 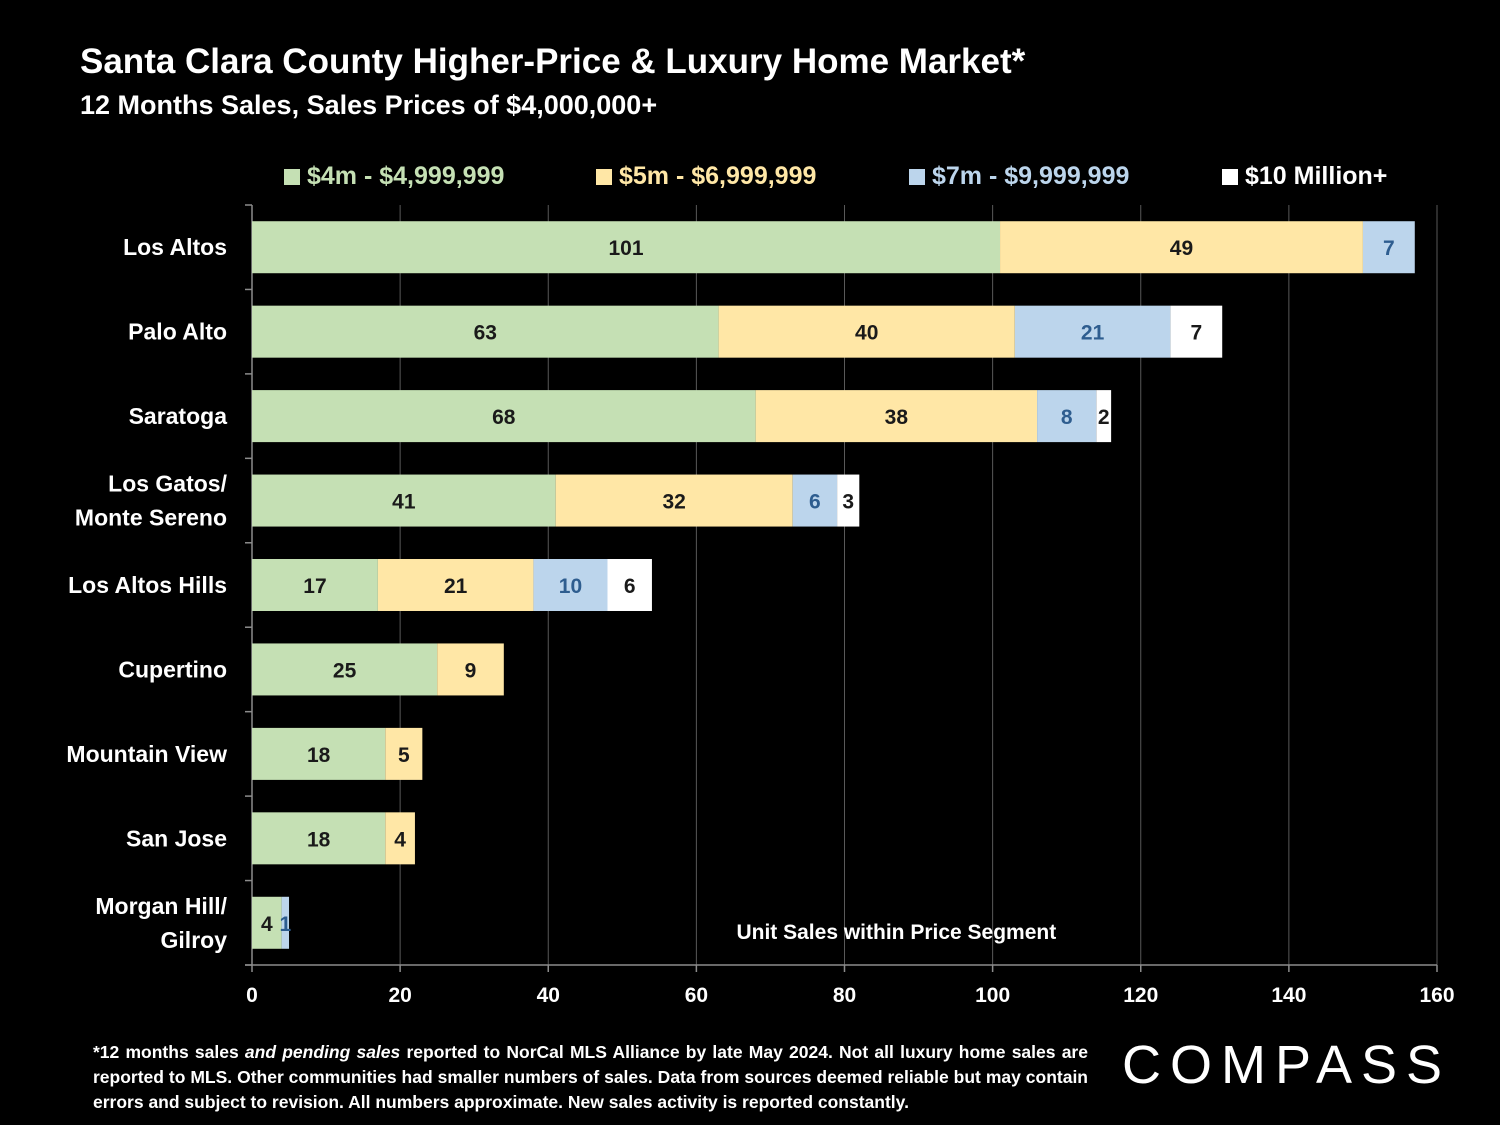 What do you see at coordinates (1316, 176) in the screenshot?
I see `legend-label-10m: $10 Million+` at bounding box center [1316, 176].